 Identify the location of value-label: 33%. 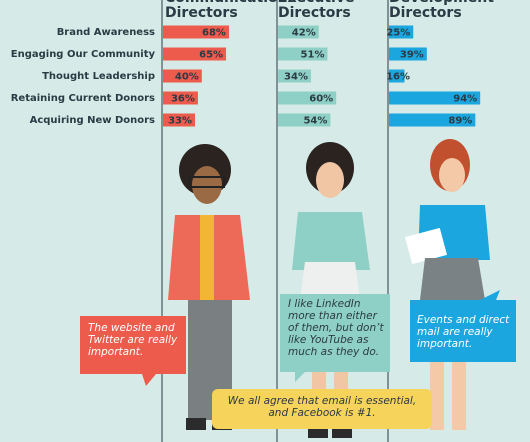
(180, 121).